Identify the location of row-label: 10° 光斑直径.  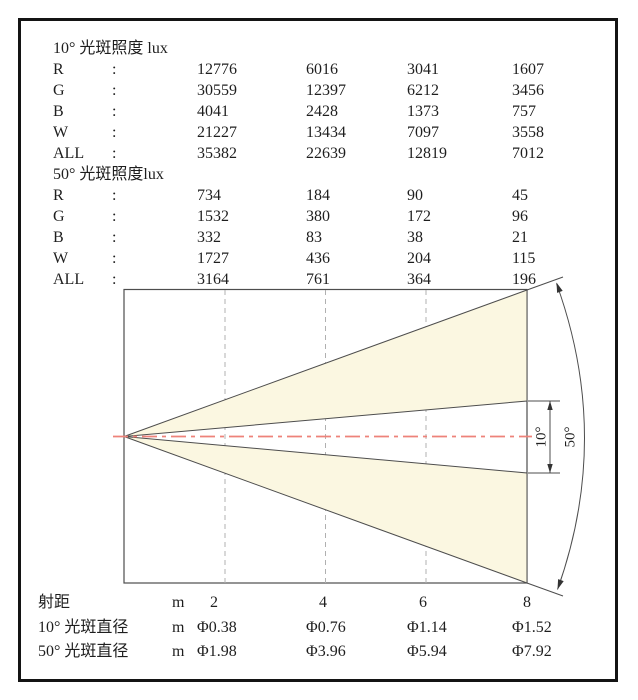
(83, 627).